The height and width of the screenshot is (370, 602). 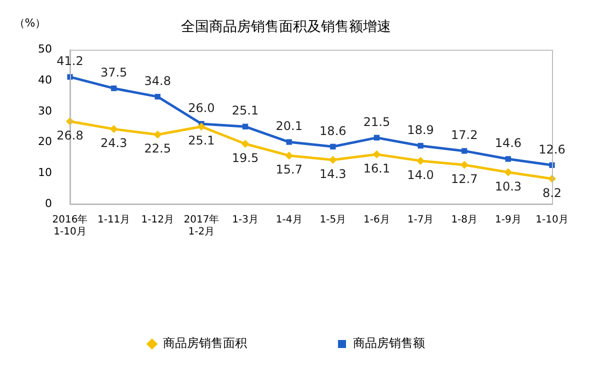 I want to click on x-tick-label: 1-12月, so click(x=157, y=220).